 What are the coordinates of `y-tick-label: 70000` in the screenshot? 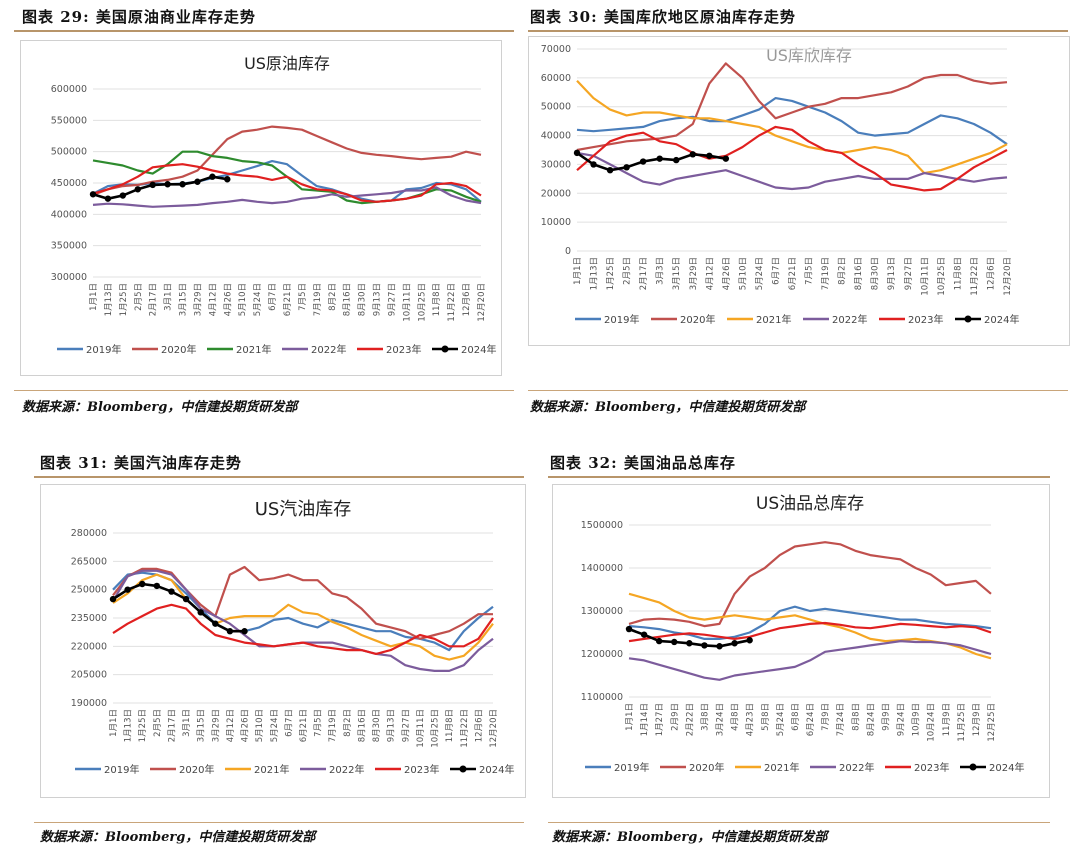 It's located at (556, 49).